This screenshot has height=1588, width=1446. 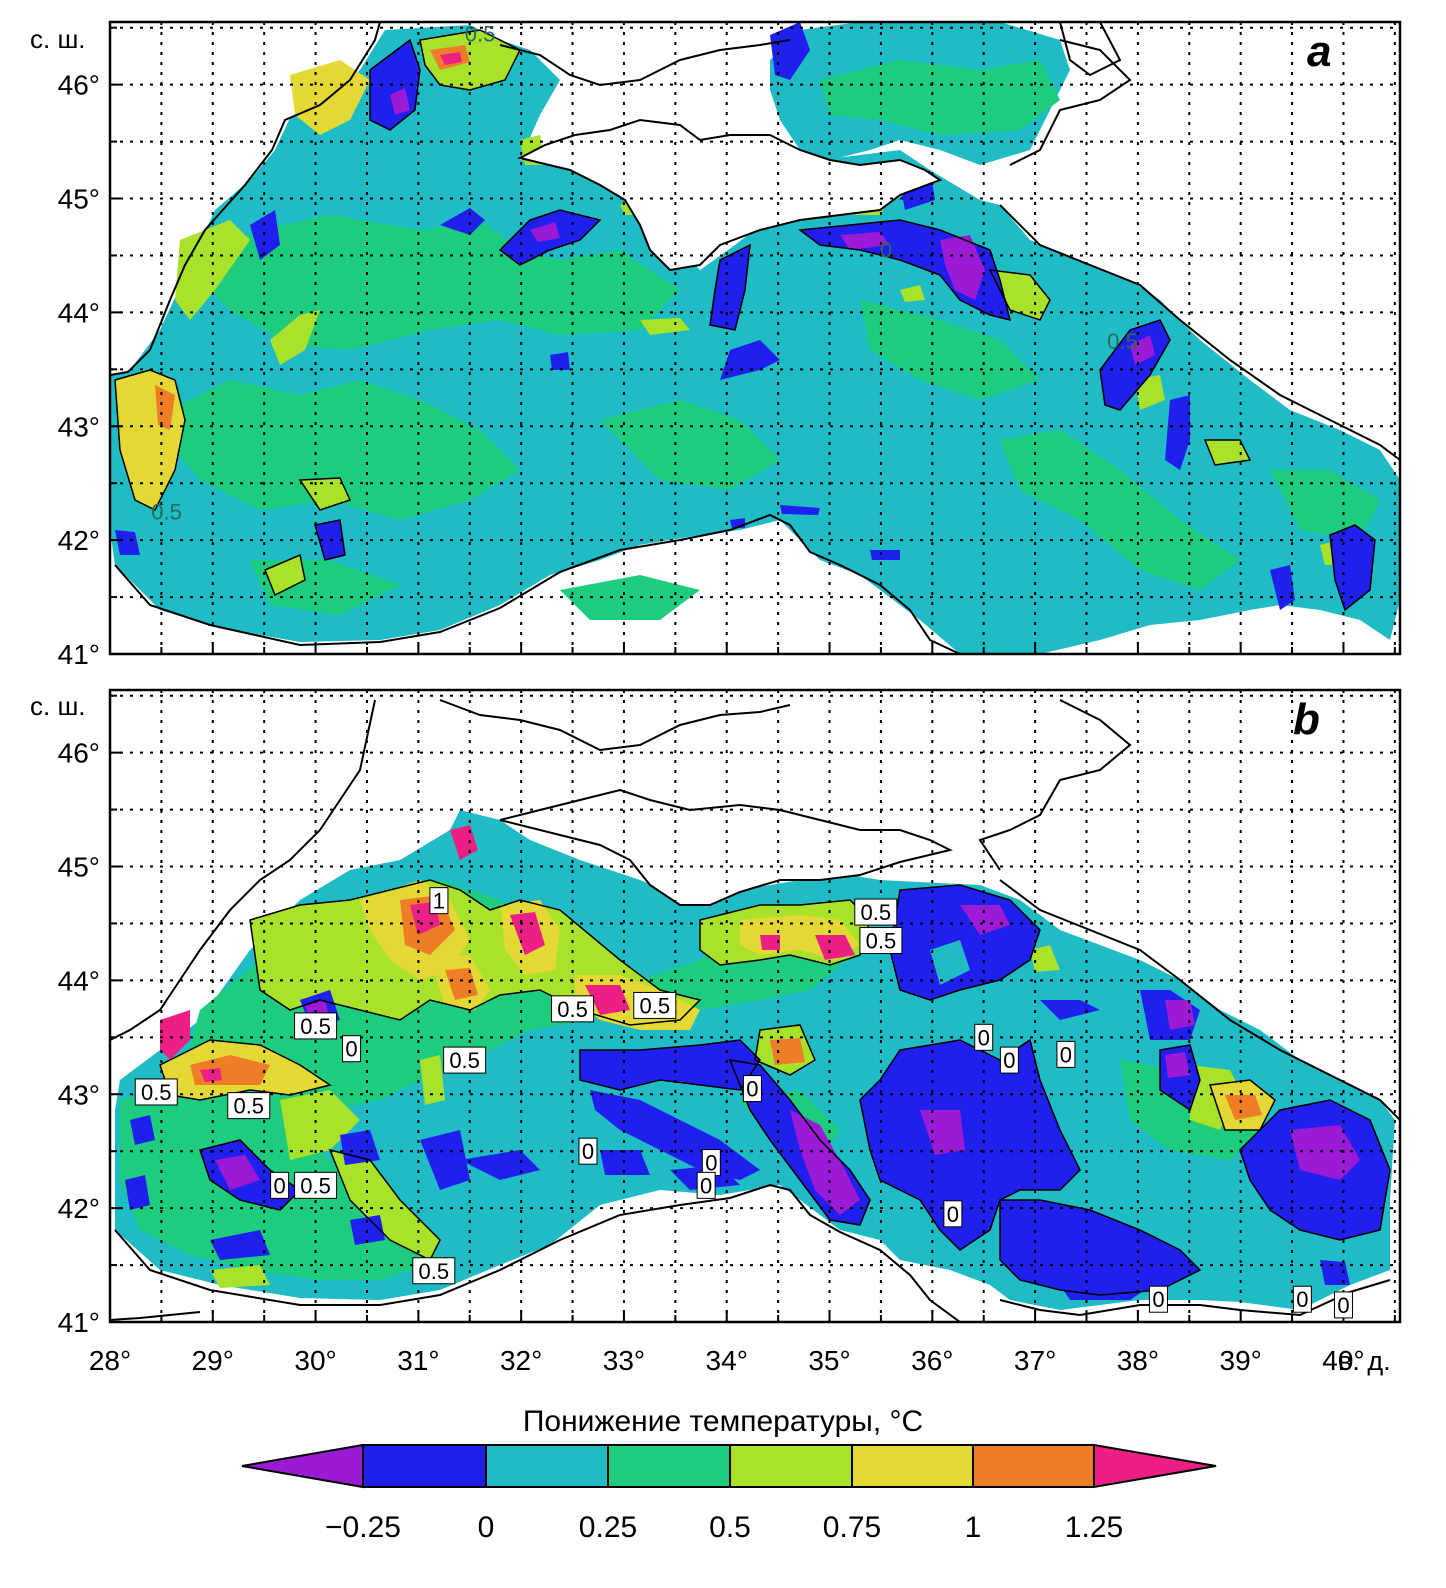 I want to click on lat-unit-label-b: с. ш., so click(x=58, y=706).